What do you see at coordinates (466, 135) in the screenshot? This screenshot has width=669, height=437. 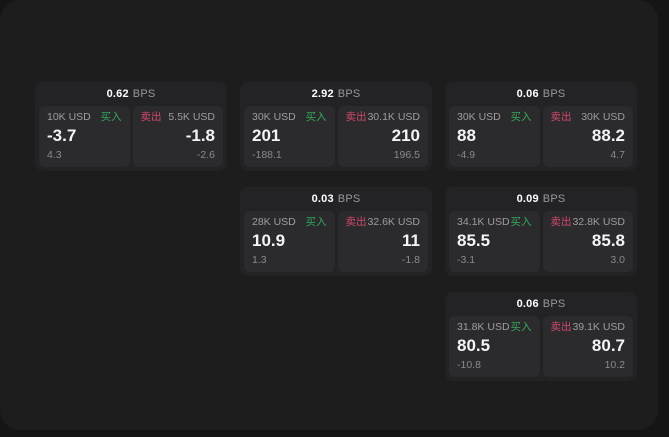 I see `buy-price: 88` at bounding box center [466, 135].